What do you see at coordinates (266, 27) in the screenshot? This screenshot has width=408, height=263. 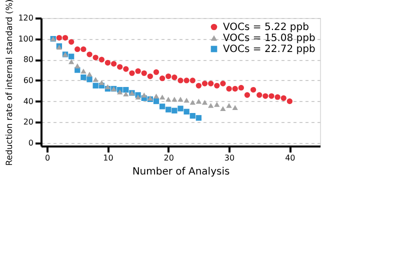 I see `legend-label: VOCs = 5.22 ppb` at bounding box center [266, 27].